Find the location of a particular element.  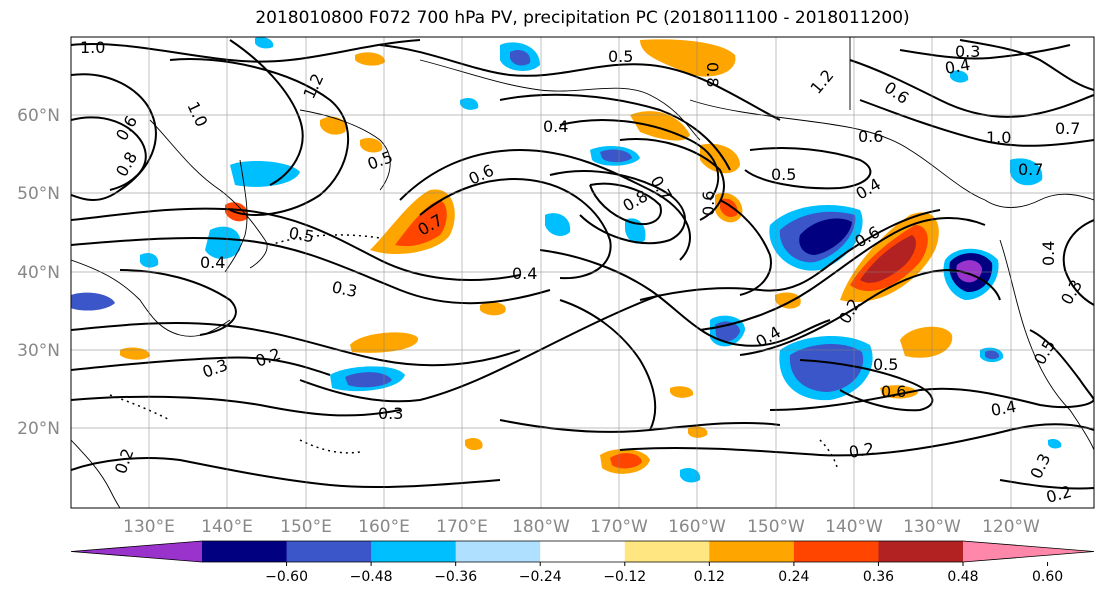

lat-label: 30°N is located at coordinates (38, 351).